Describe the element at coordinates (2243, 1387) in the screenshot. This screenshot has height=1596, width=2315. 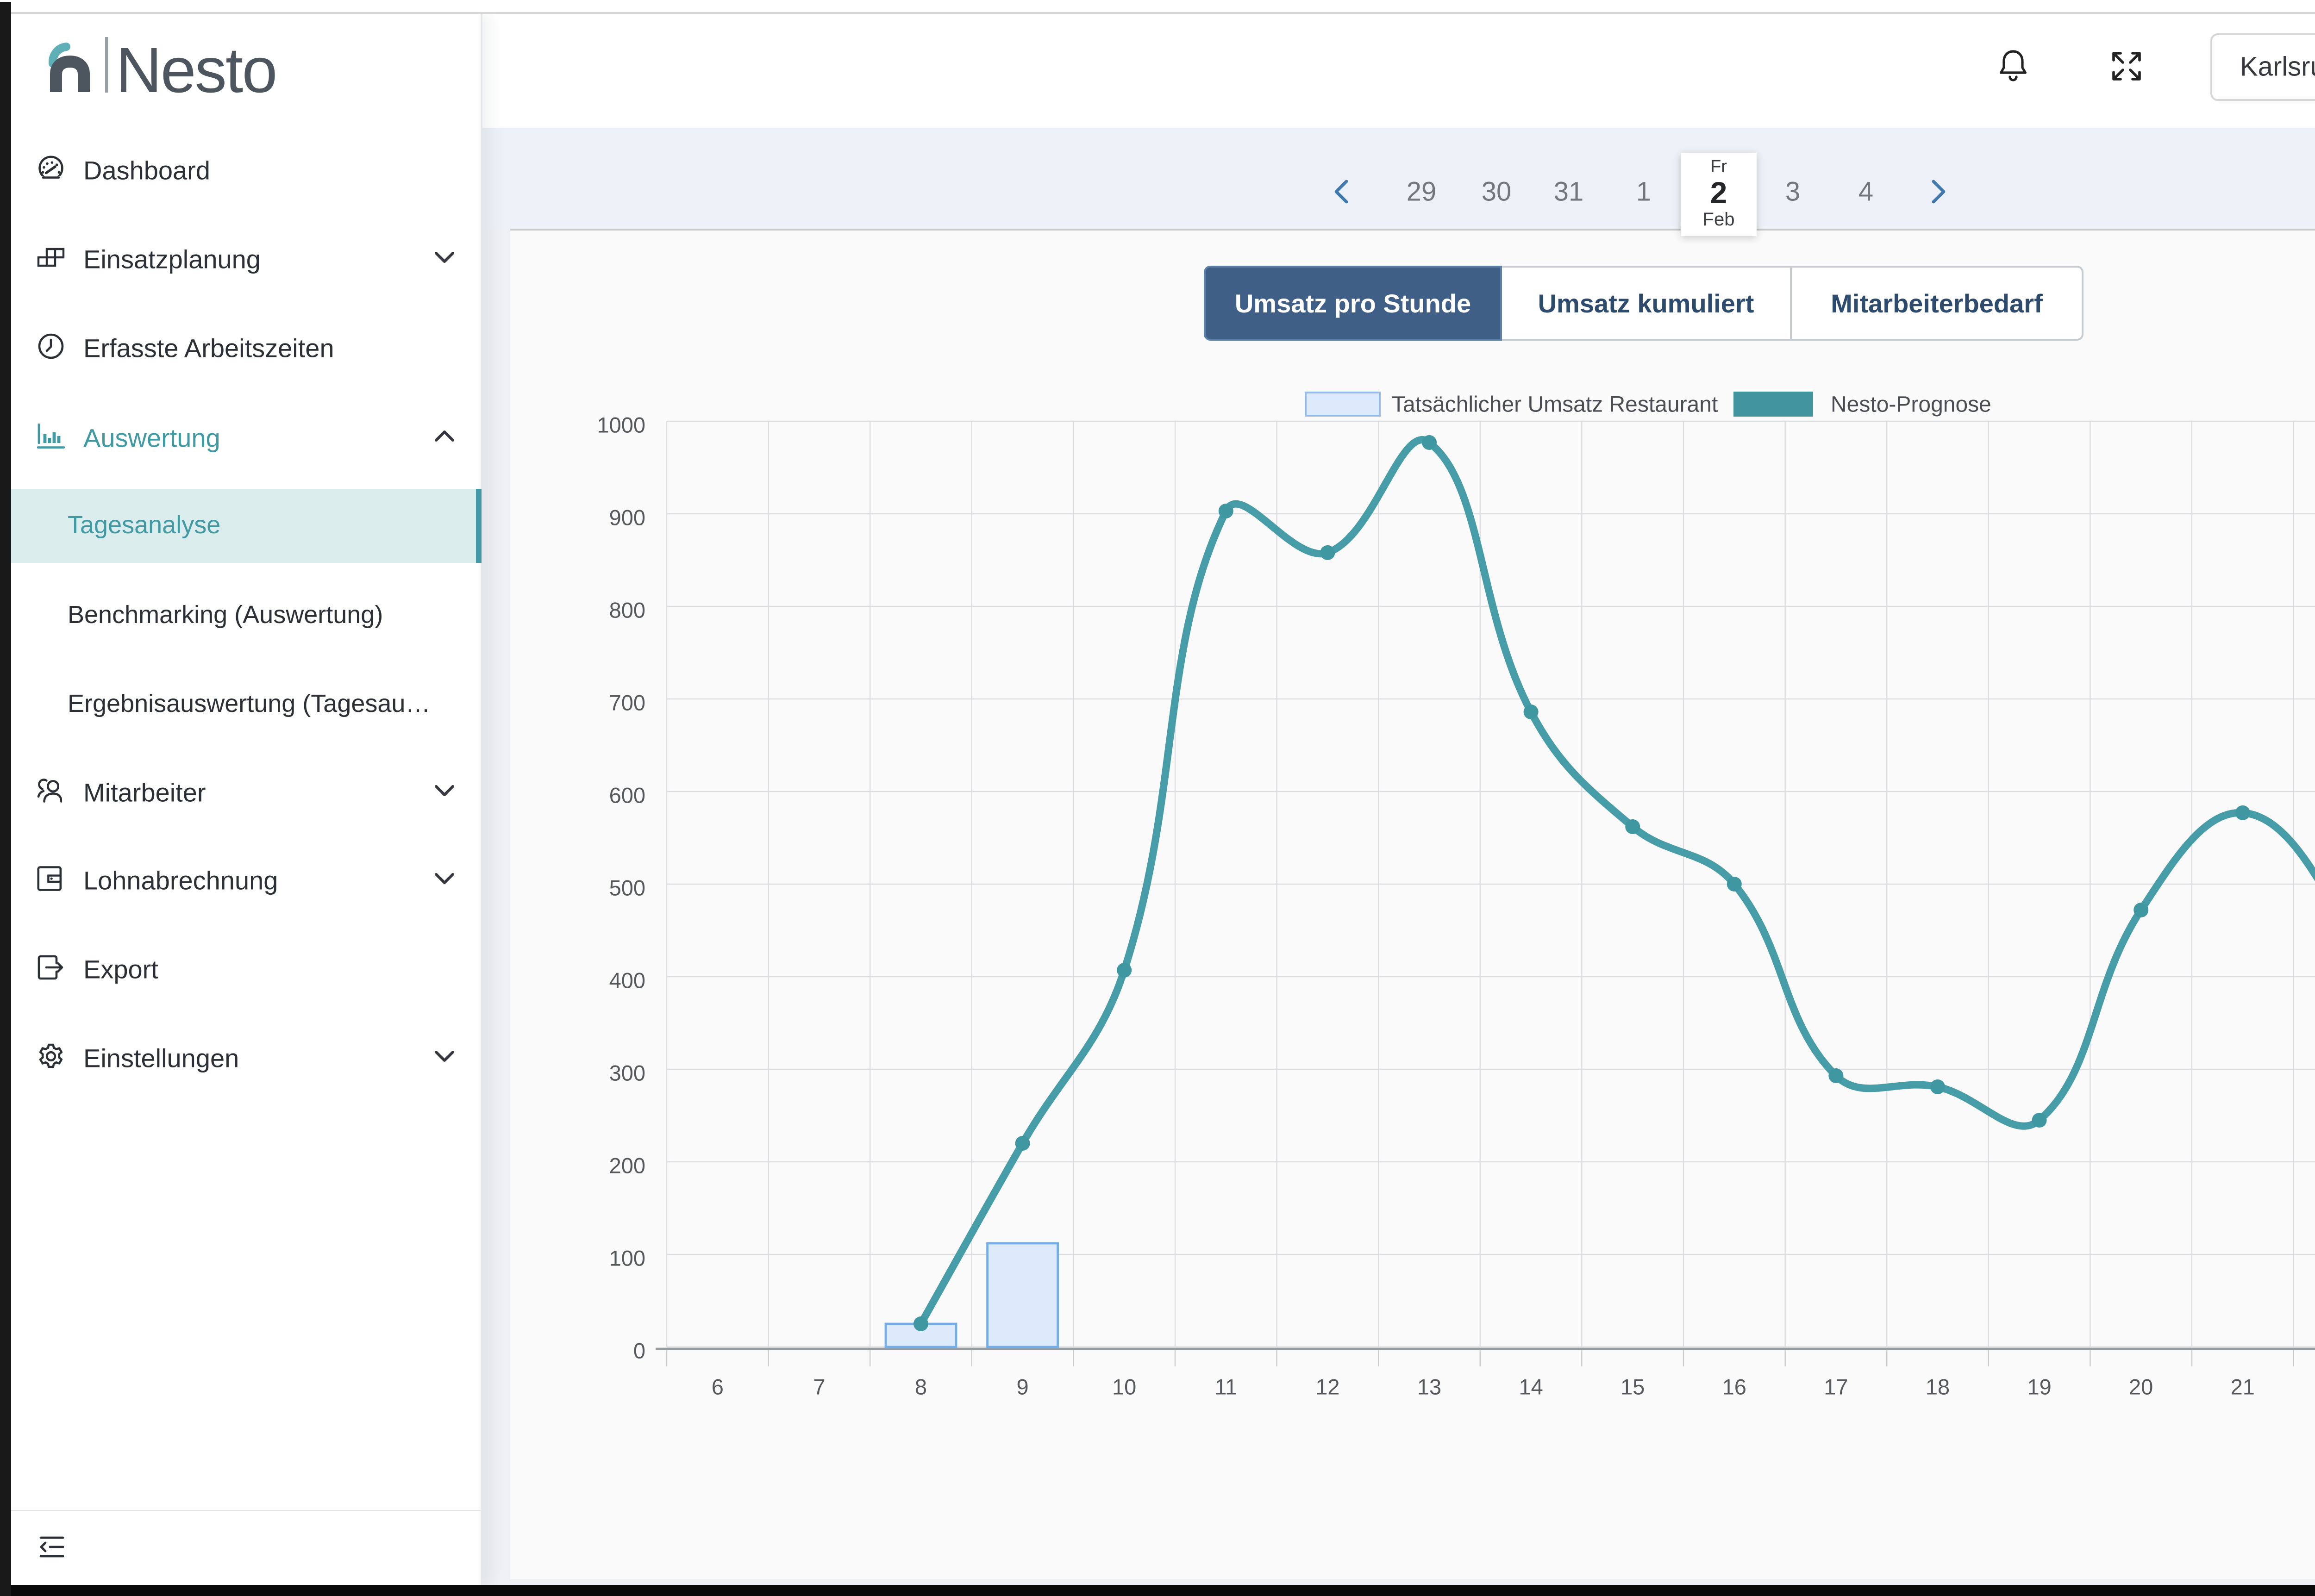
I see `svg-text: 21` at that location.